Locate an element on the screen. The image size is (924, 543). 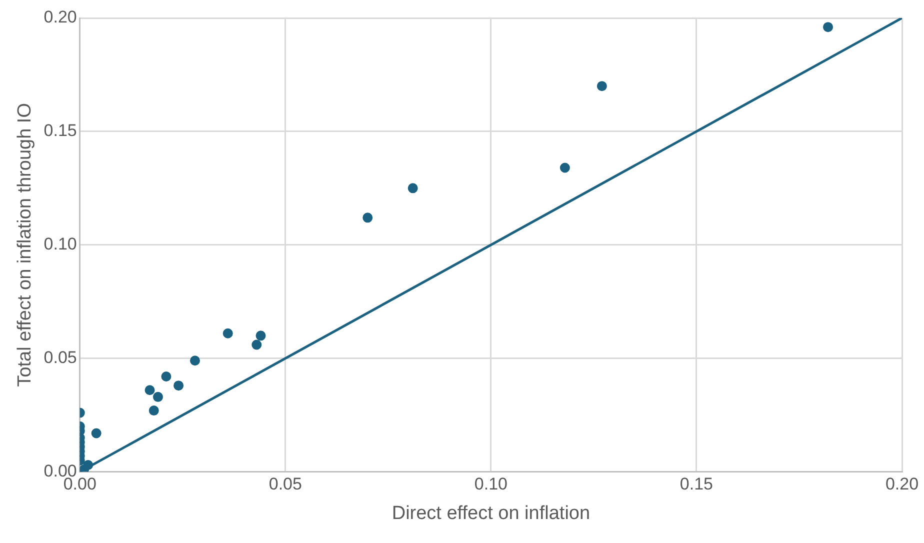
y-tick-label: 0.05 is located at coordinates (60, 358).